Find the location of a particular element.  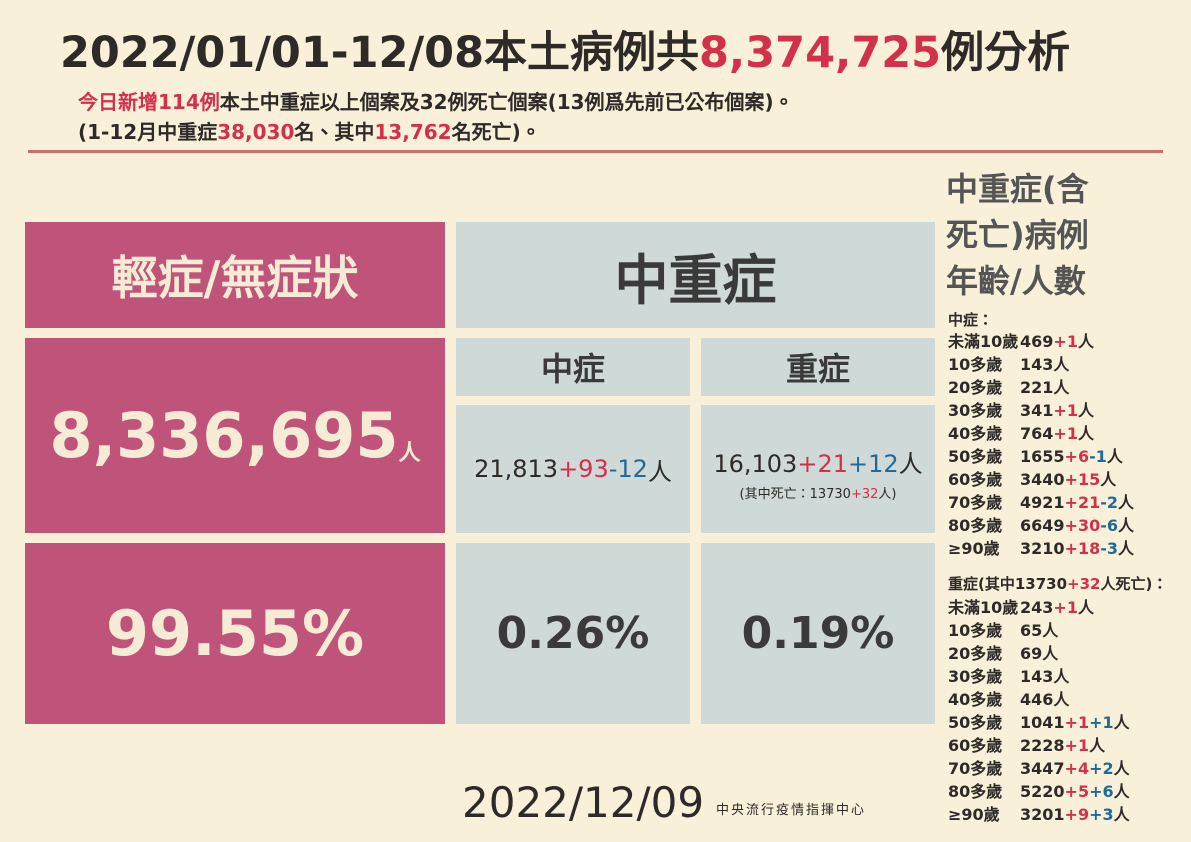

severe-title: 中重症 is located at coordinates (695, 275).